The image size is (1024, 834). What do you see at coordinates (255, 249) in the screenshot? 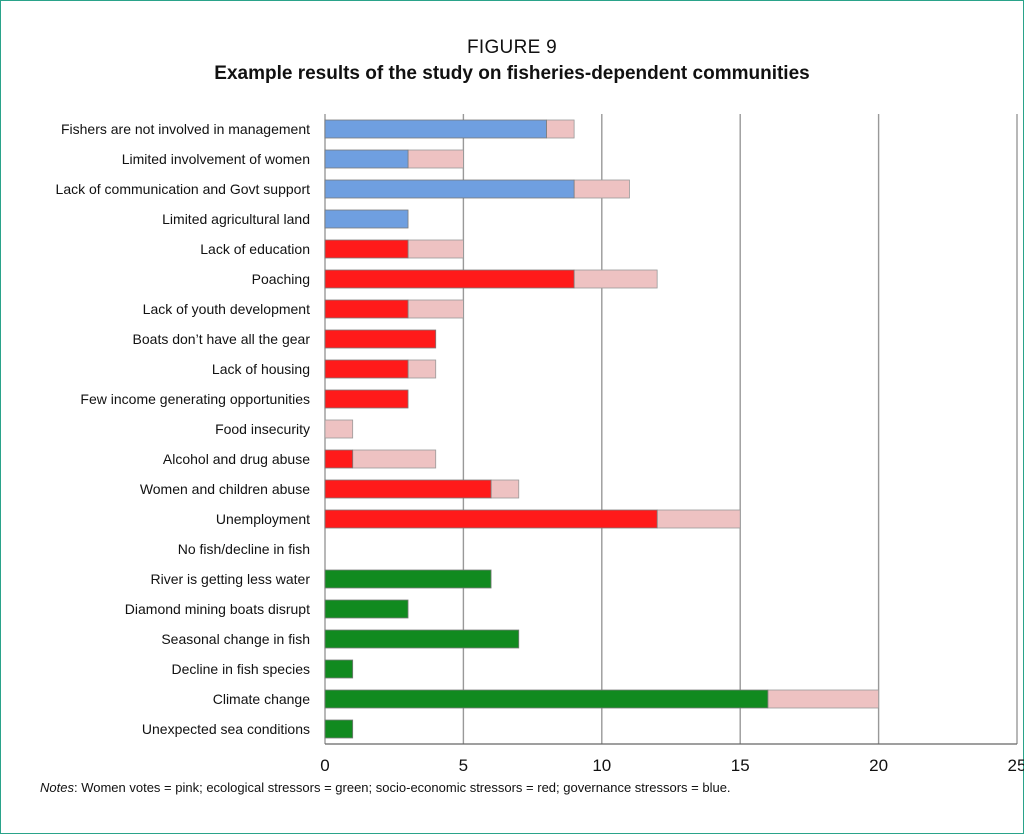
I see `category-label: Lack of education` at bounding box center [255, 249].